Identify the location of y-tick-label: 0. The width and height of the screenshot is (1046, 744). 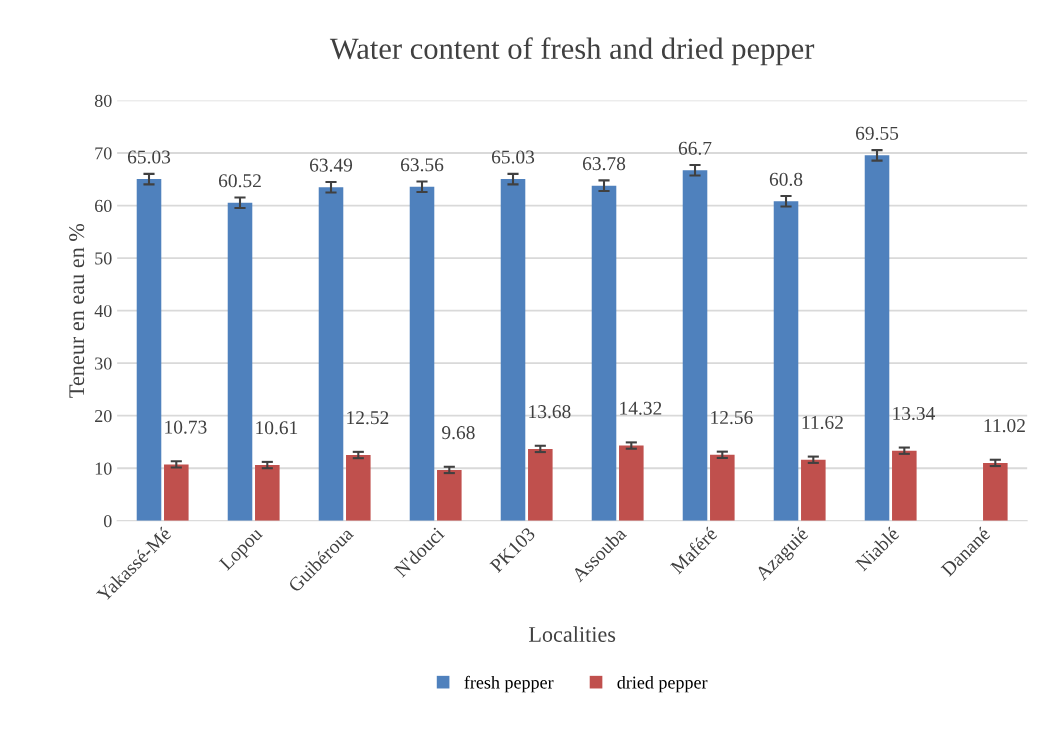
(107, 521).